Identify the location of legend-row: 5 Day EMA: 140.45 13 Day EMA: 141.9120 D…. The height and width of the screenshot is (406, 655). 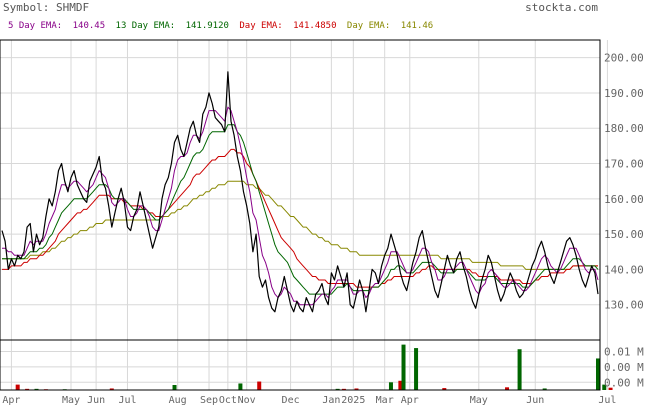
(220, 26).